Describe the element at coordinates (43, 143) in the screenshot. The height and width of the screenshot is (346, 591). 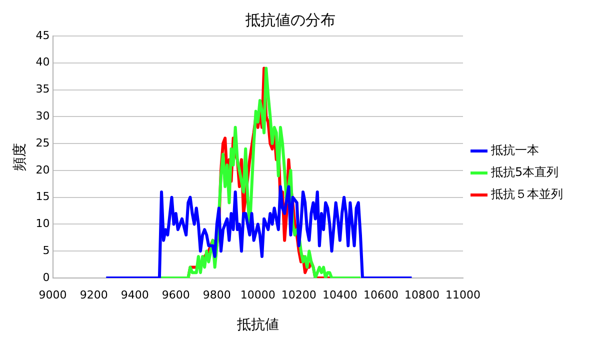
I see `y-tick-label: 25` at that location.